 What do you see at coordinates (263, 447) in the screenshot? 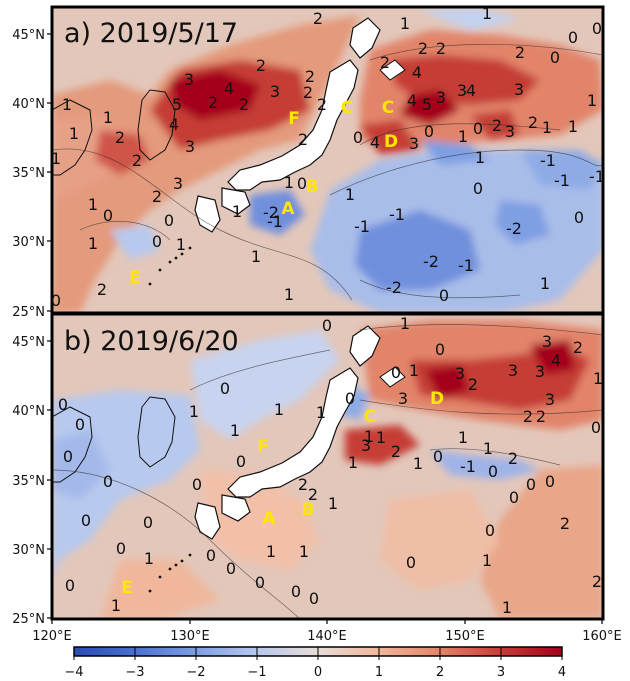
I see `region-marker-f: F` at bounding box center [263, 447].